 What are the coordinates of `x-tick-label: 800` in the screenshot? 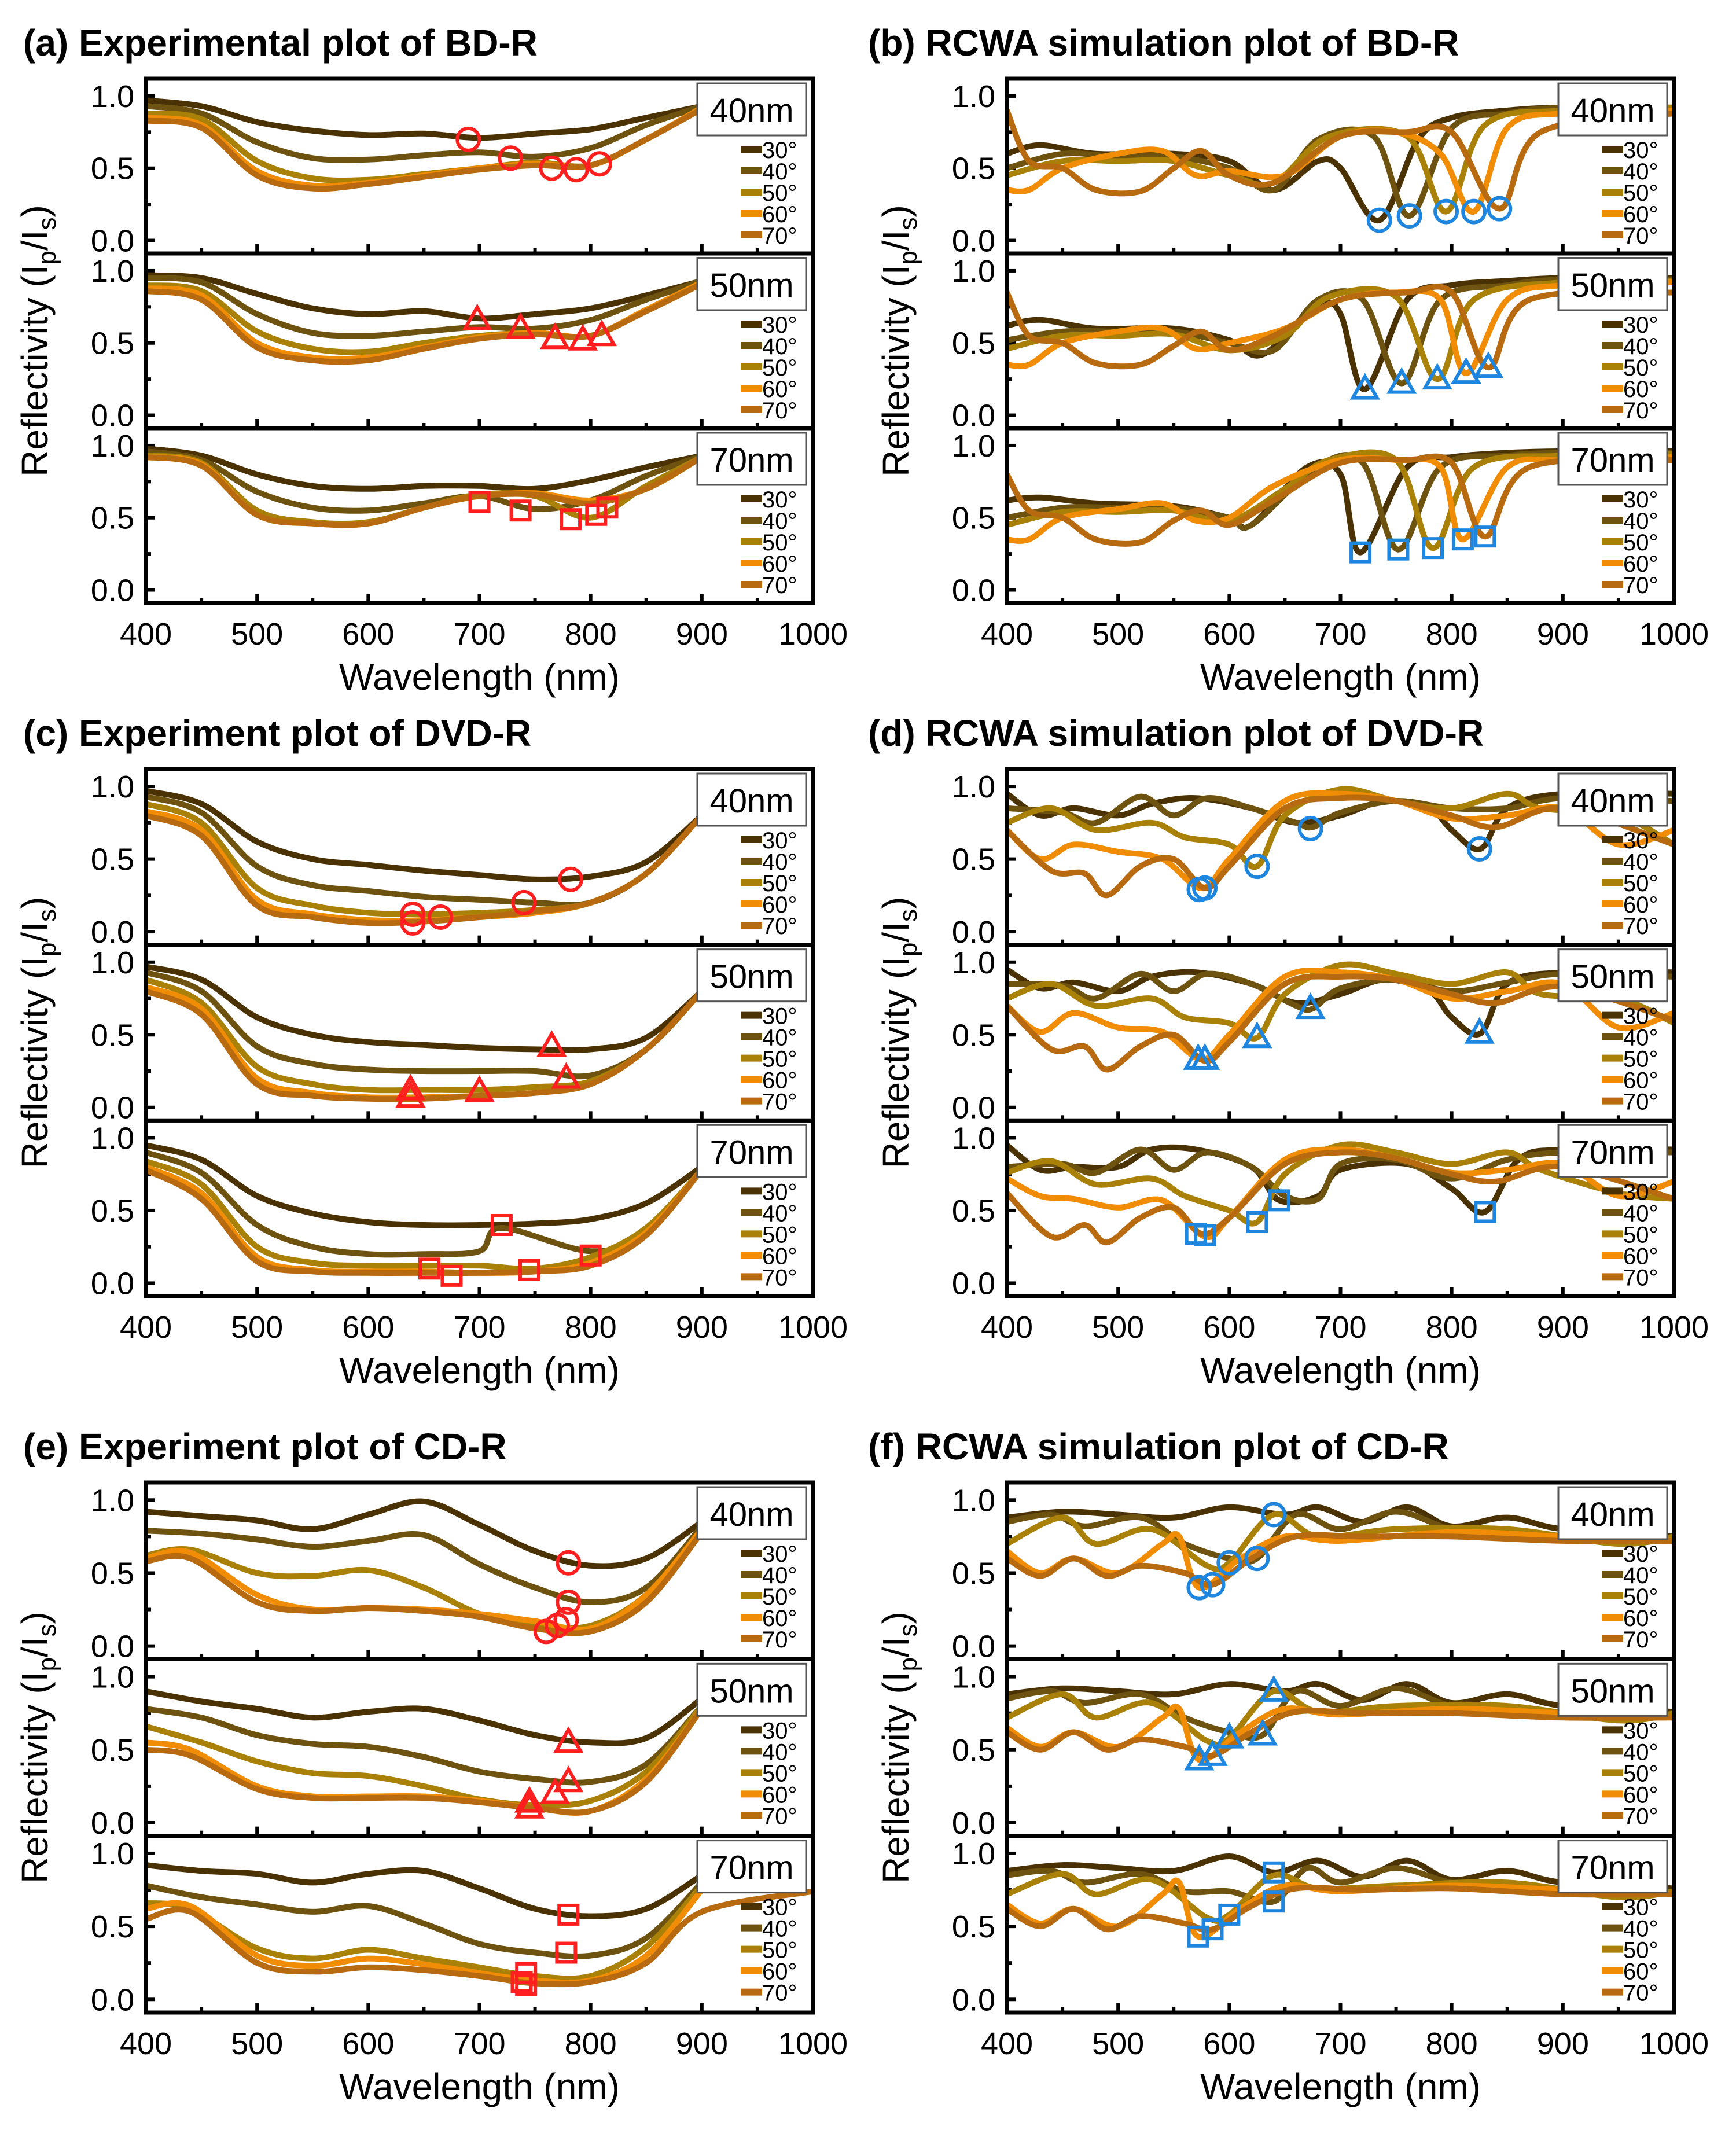 It's located at (1452, 2043).